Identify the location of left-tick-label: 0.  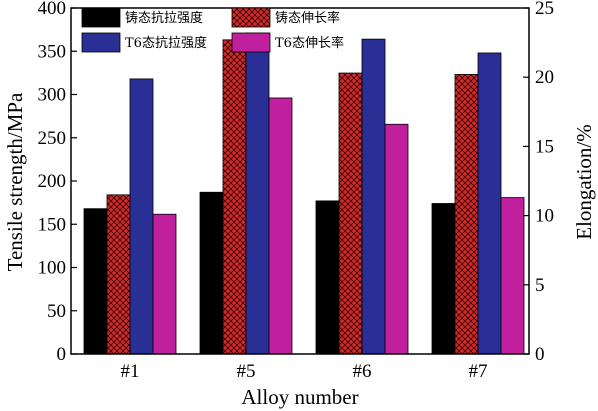
(62, 354).